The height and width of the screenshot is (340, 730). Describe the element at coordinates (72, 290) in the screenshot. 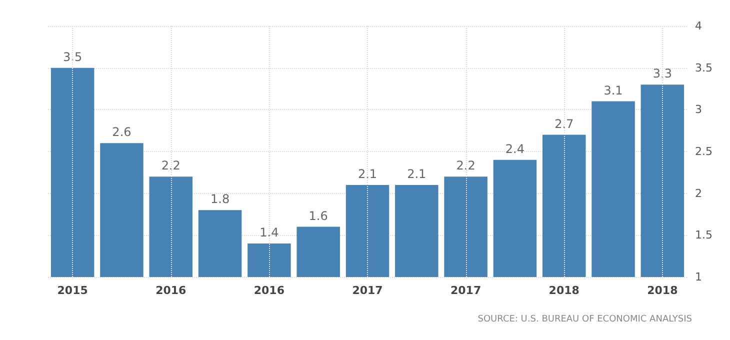

I see `x-tick-label: 2015` at that location.